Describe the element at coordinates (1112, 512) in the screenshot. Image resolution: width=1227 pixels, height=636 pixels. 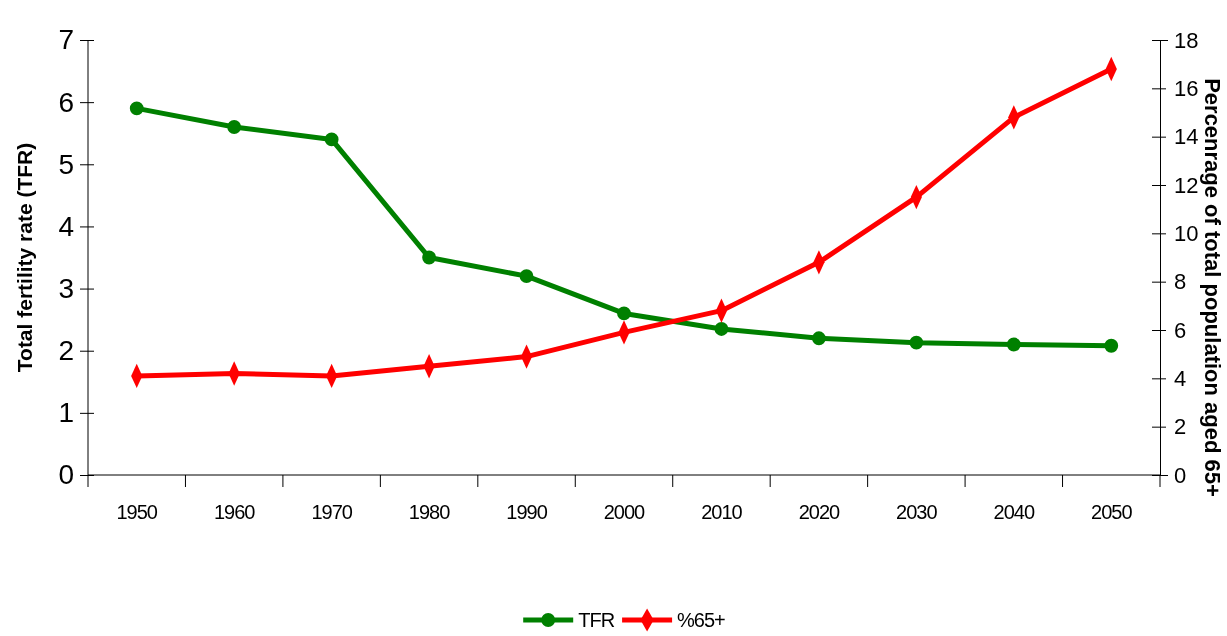
I see `x-tick-label: 2050` at that location.